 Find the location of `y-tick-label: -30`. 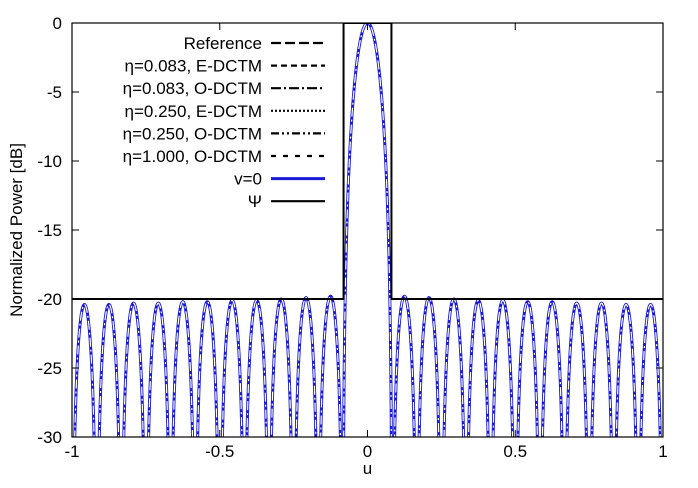

y-tick-label: -30 is located at coordinates (49, 437).